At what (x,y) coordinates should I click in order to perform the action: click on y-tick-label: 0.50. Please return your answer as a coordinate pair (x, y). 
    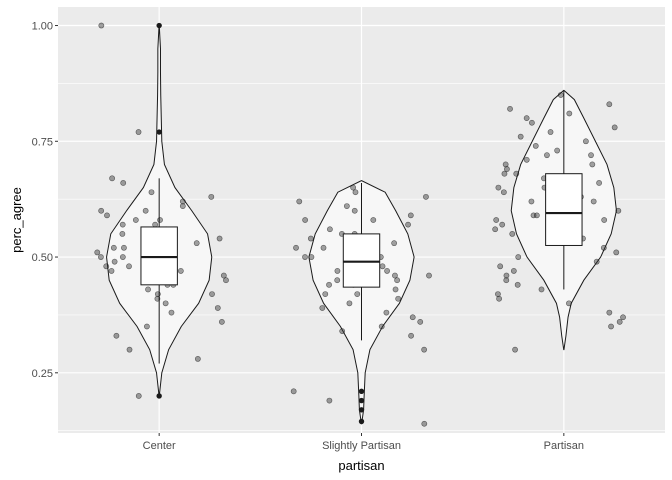
    Looking at the image, I should click on (42, 258).